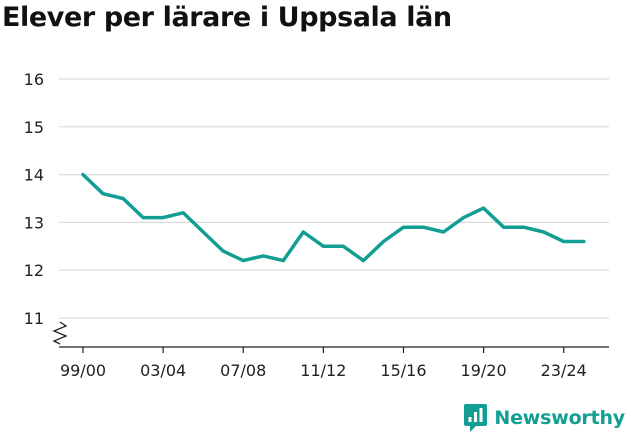 The width and height of the screenshot is (631, 439). What do you see at coordinates (559, 418) in the screenshot?
I see `brand-name: Newsworthy` at bounding box center [559, 418].